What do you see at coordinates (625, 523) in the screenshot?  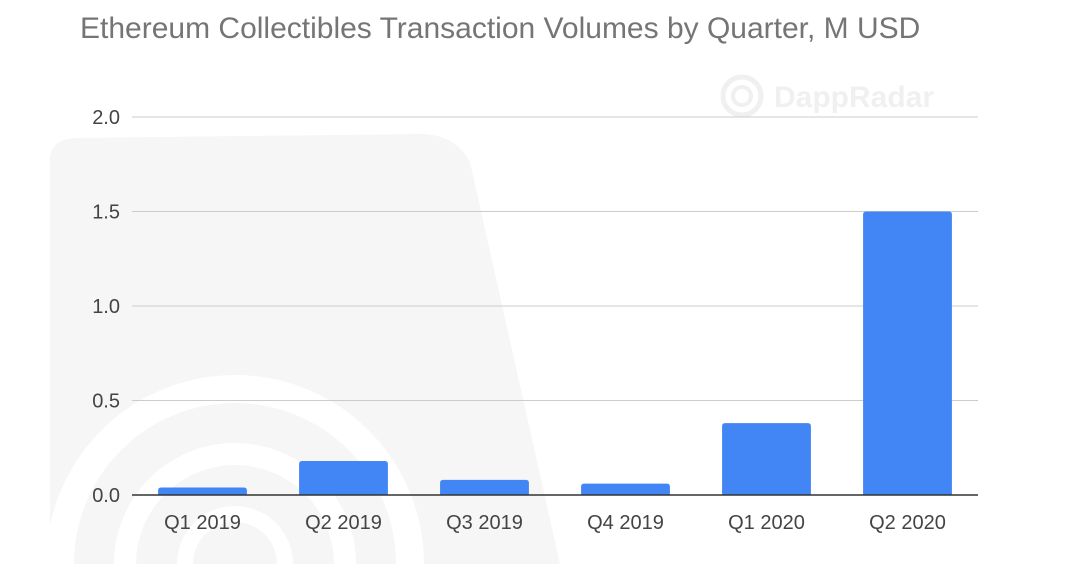 I see `x-tick-label: Q4 2019` at bounding box center [625, 523].